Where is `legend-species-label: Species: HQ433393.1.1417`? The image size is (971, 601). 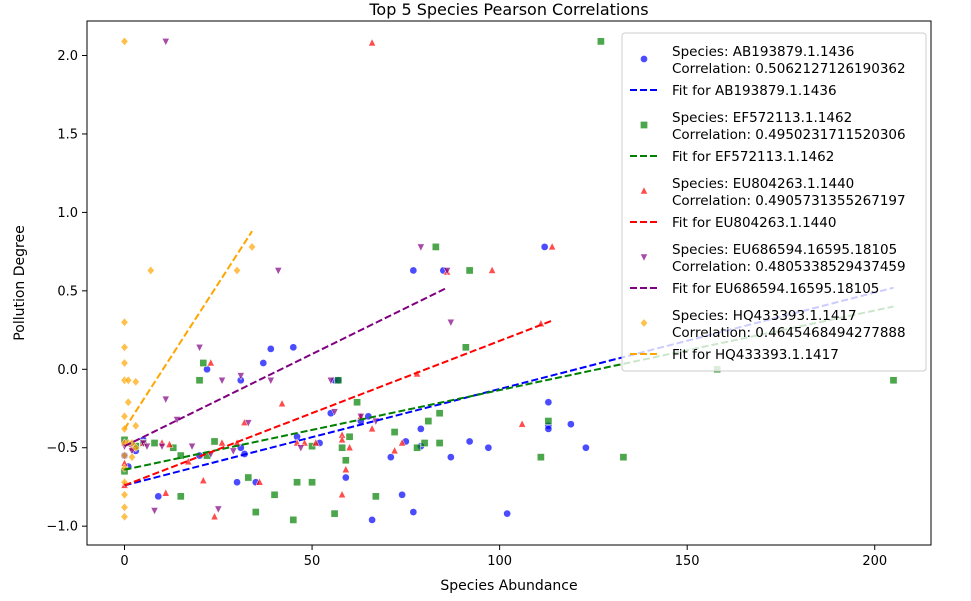
legend-species-label: Species: HQ433393.1.1417 is located at coordinates (764, 316).